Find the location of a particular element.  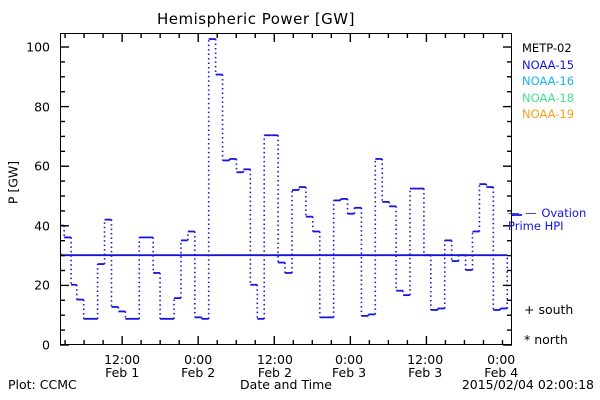

y-axis-tick-label: 20 is located at coordinates (42, 285).